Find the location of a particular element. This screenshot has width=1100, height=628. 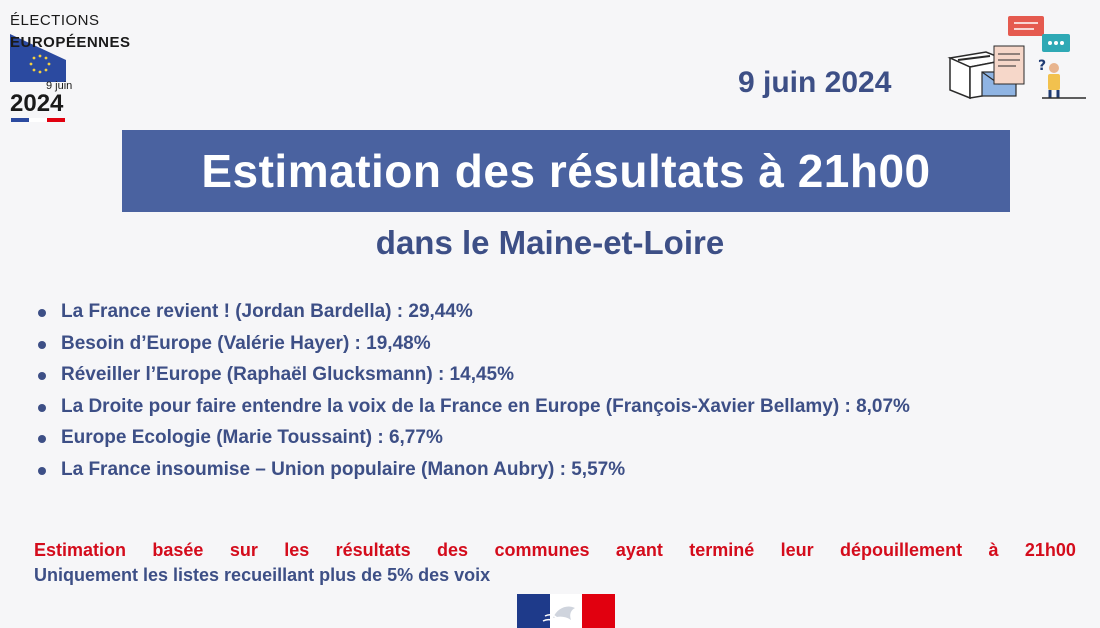

elections-logo: ÉLECTIONS EUROPÉENNES 9 juin 2024 is located at coordinates (110, 68).